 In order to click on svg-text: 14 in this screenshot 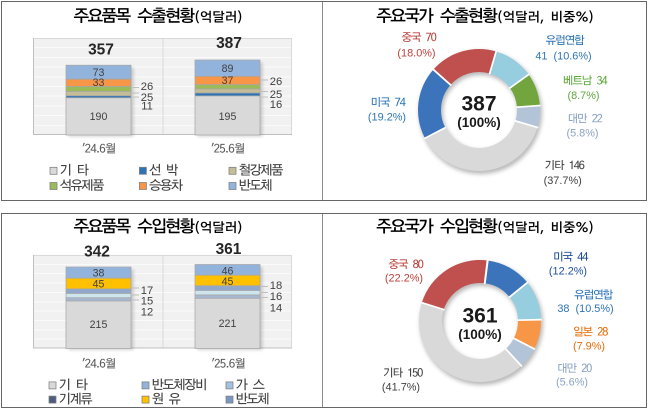, I will do `click(276, 309)`.